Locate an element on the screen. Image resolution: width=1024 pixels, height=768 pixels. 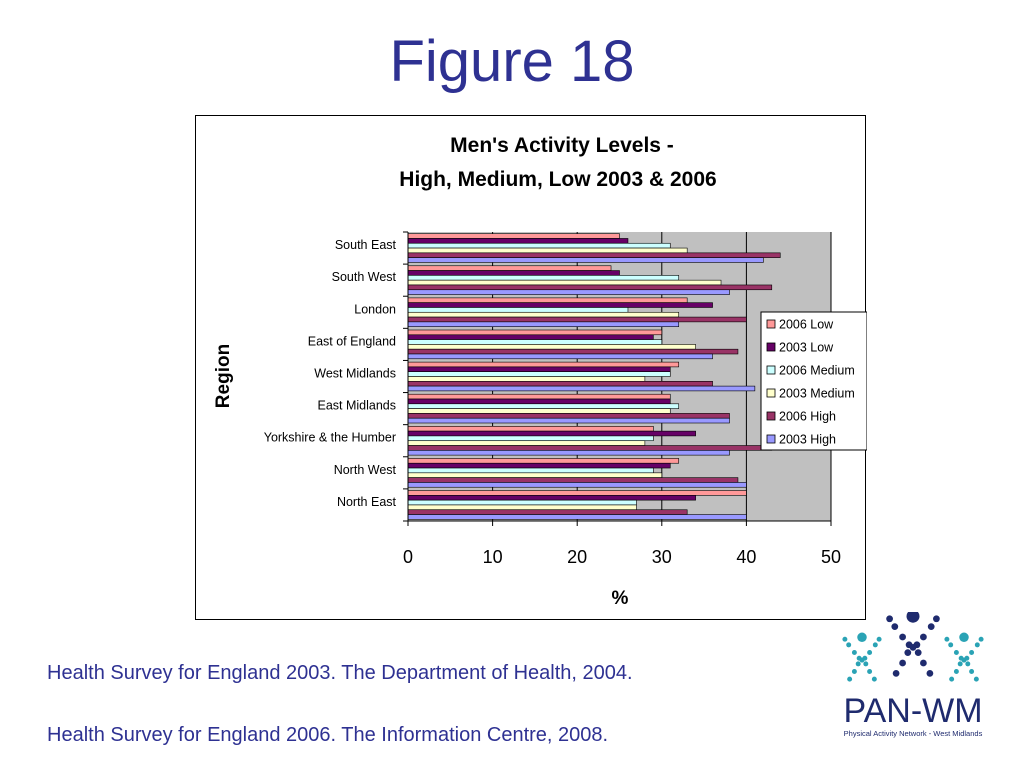
x-tick-label: 40 is located at coordinates (746, 557).